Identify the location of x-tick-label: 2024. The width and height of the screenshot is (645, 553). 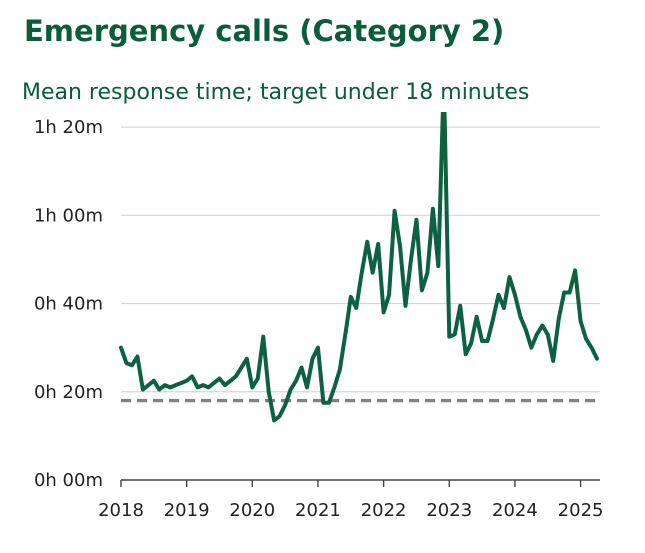
(515, 510).